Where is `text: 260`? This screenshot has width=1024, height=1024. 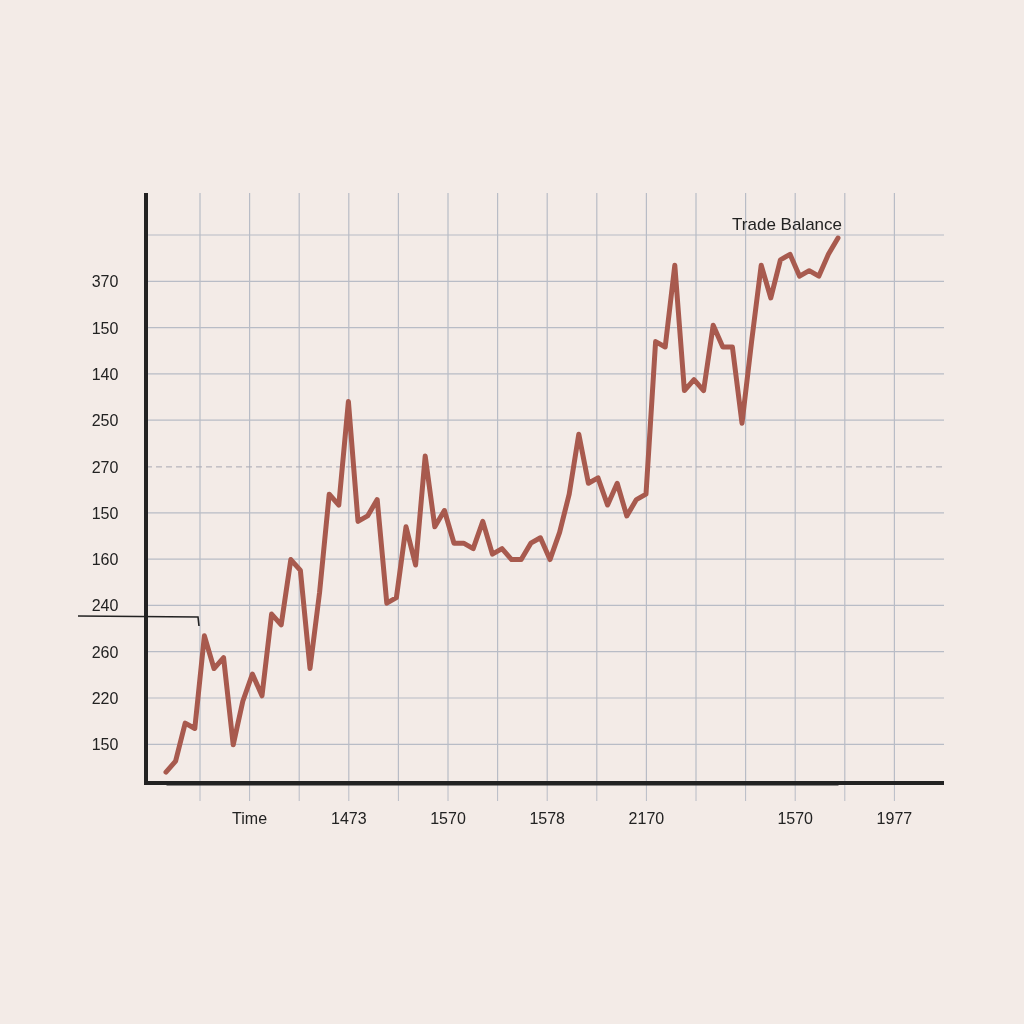
text: 260 is located at coordinates (105, 652).